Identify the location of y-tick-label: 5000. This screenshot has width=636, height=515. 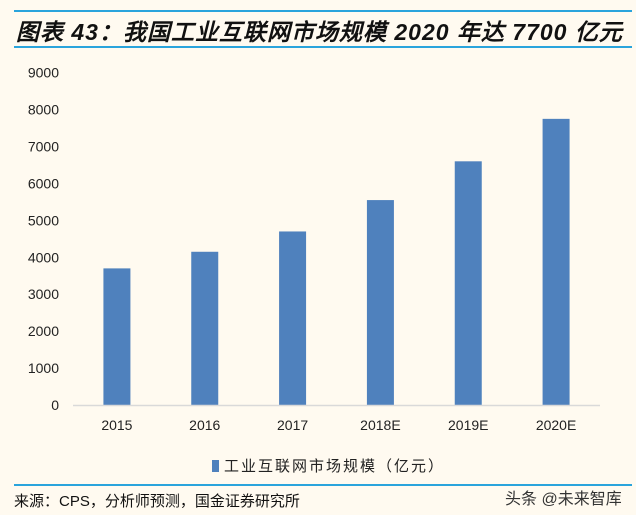
(43, 220).